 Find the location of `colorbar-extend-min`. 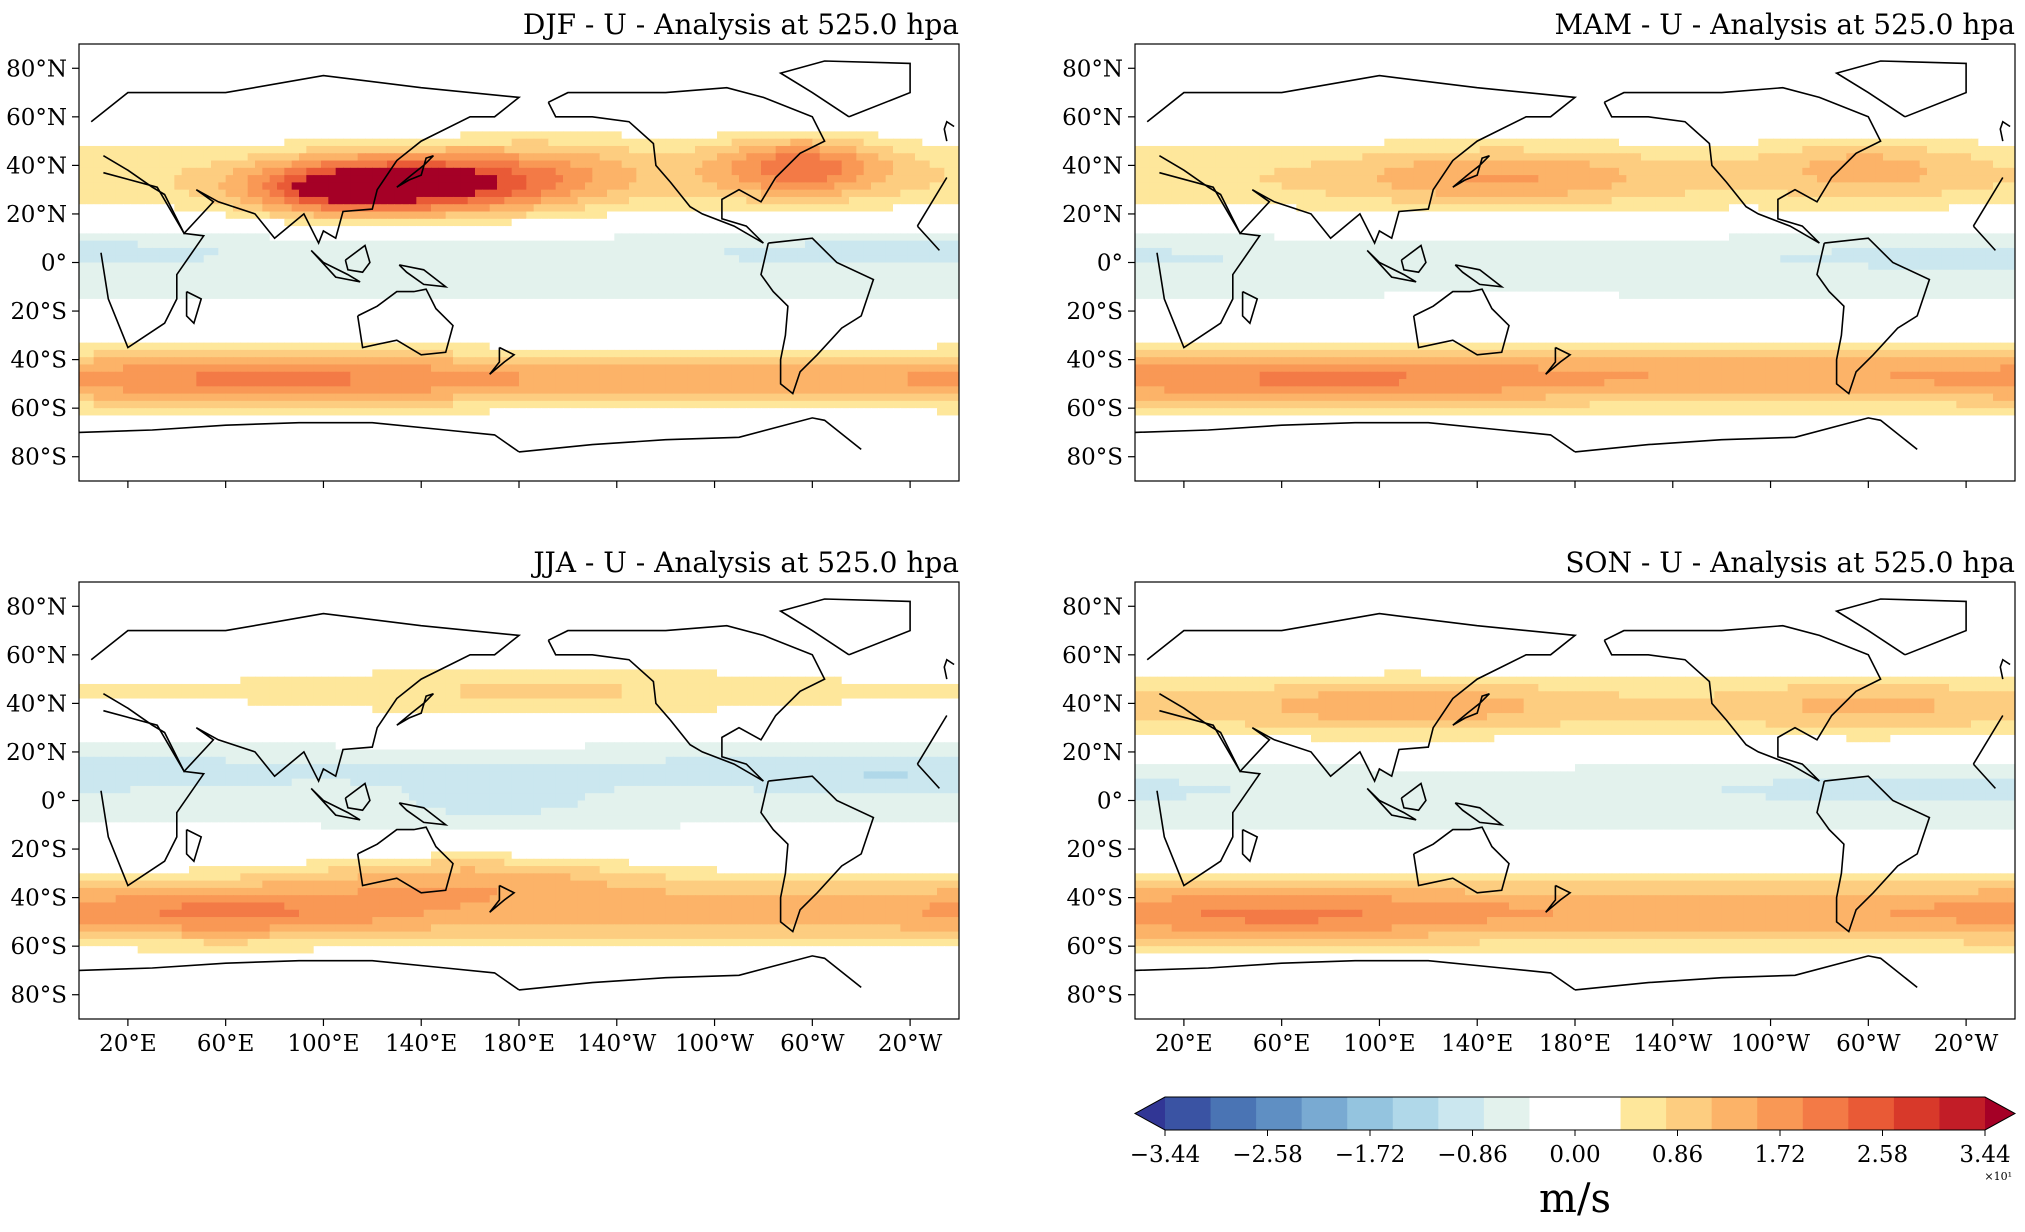

colorbar-extend-min is located at coordinates (1150, 1113).